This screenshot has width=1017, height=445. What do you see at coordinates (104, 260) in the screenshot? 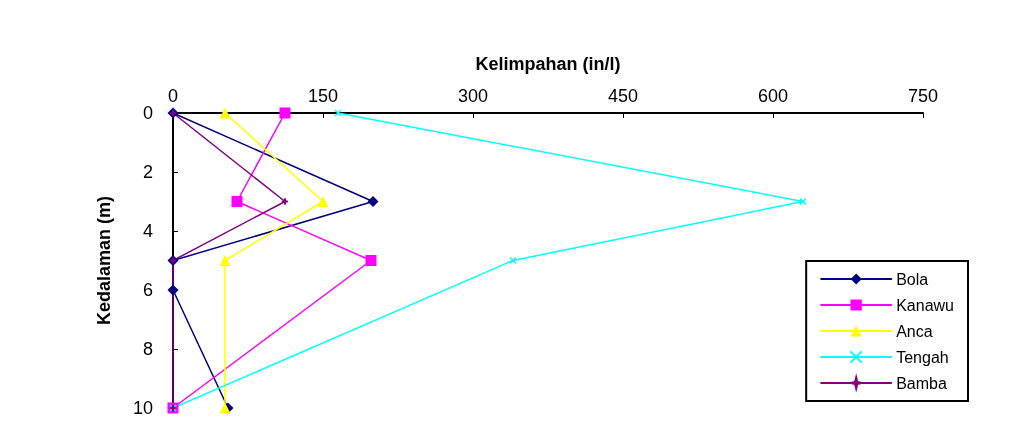
I see `y-axis-title: Kedalaman (m)` at bounding box center [104, 260].